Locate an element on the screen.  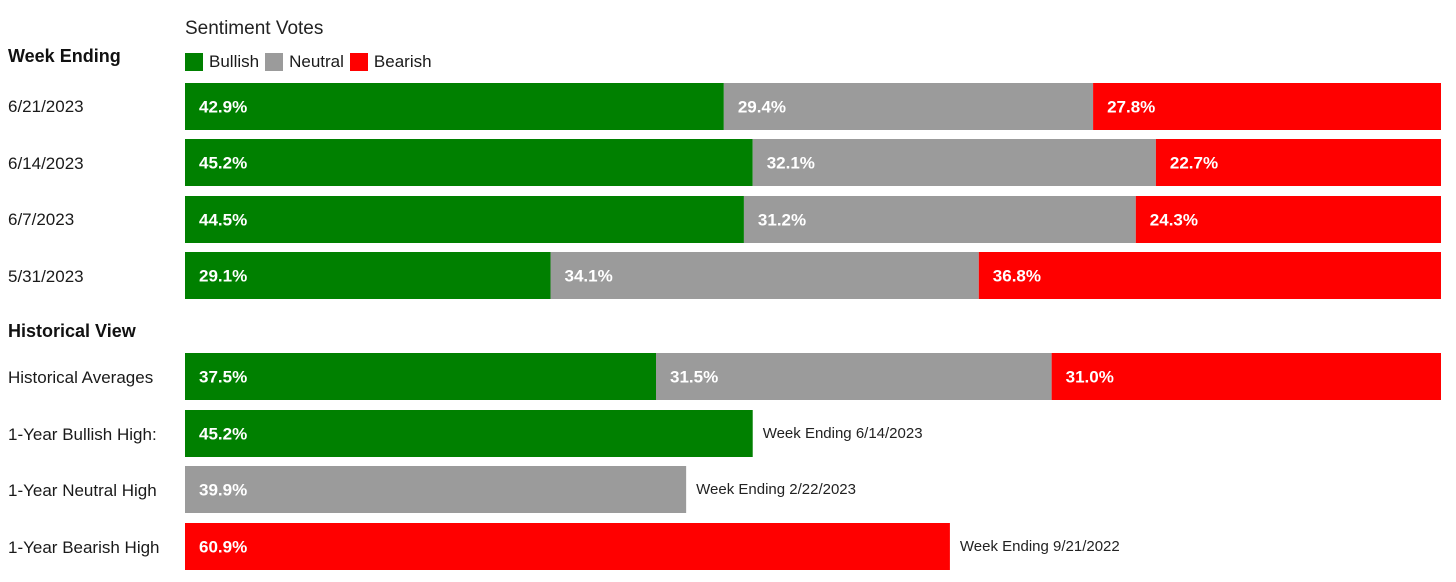
legend-label-neutral: Neutral is located at coordinates (316, 61).